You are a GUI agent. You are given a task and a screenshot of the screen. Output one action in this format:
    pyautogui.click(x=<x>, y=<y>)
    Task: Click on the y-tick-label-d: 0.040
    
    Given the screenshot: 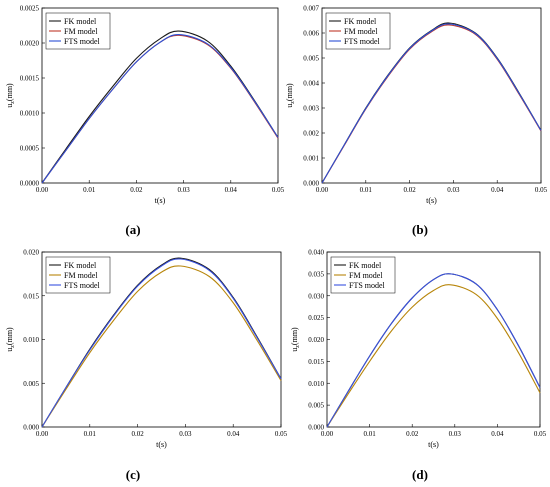 What is the action you would take?
    pyautogui.click(x=316, y=253)
    